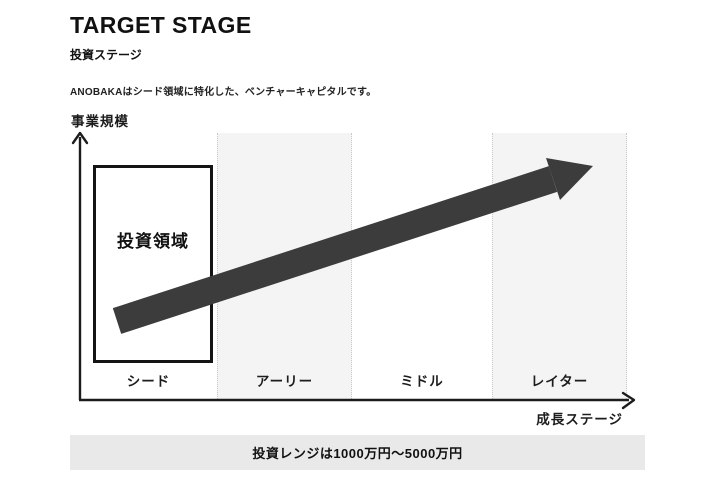  What do you see at coordinates (569, 179) in the screenshot?
I see `growth-arrow-head-icon` at bounding box center [569, 179].